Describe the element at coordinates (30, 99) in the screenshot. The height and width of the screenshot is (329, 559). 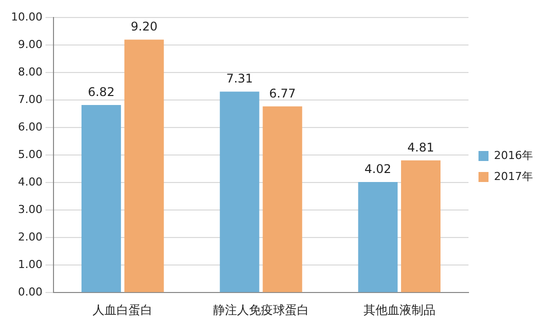
I see `y-tick-label: 7.00` at that location.